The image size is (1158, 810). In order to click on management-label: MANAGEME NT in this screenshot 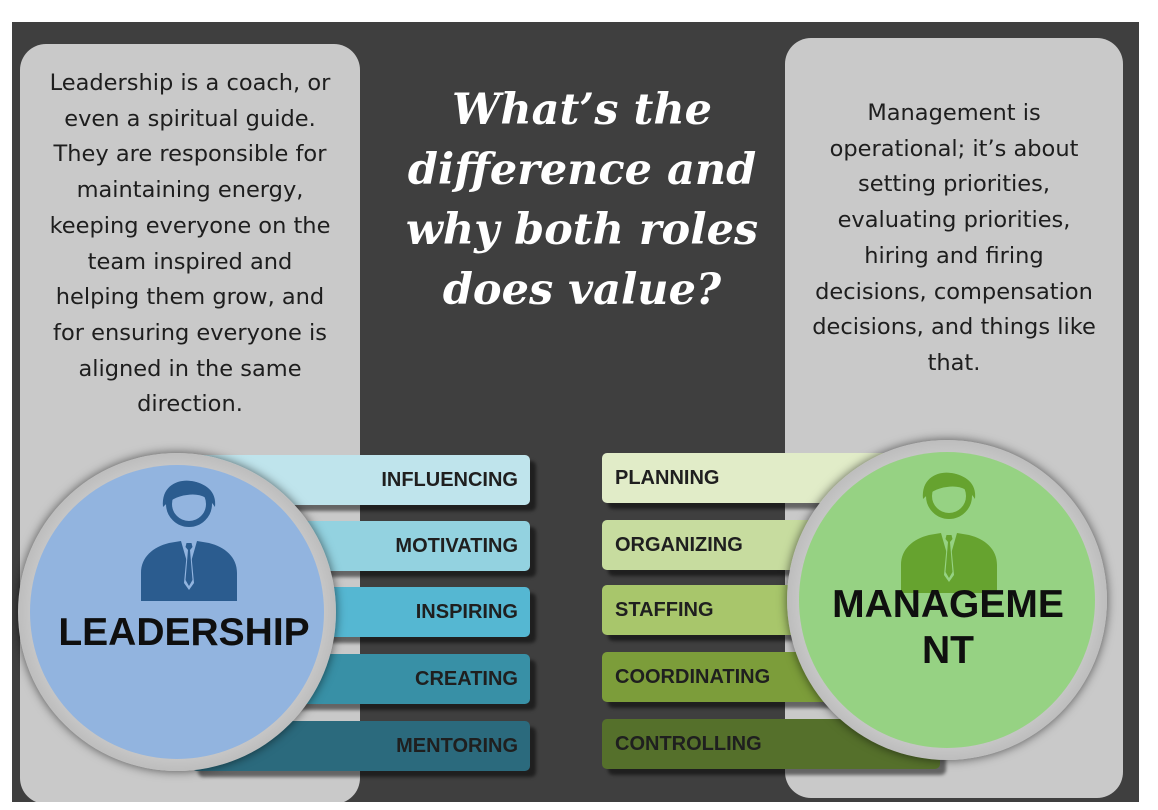, I will do `click(948, 628)`.